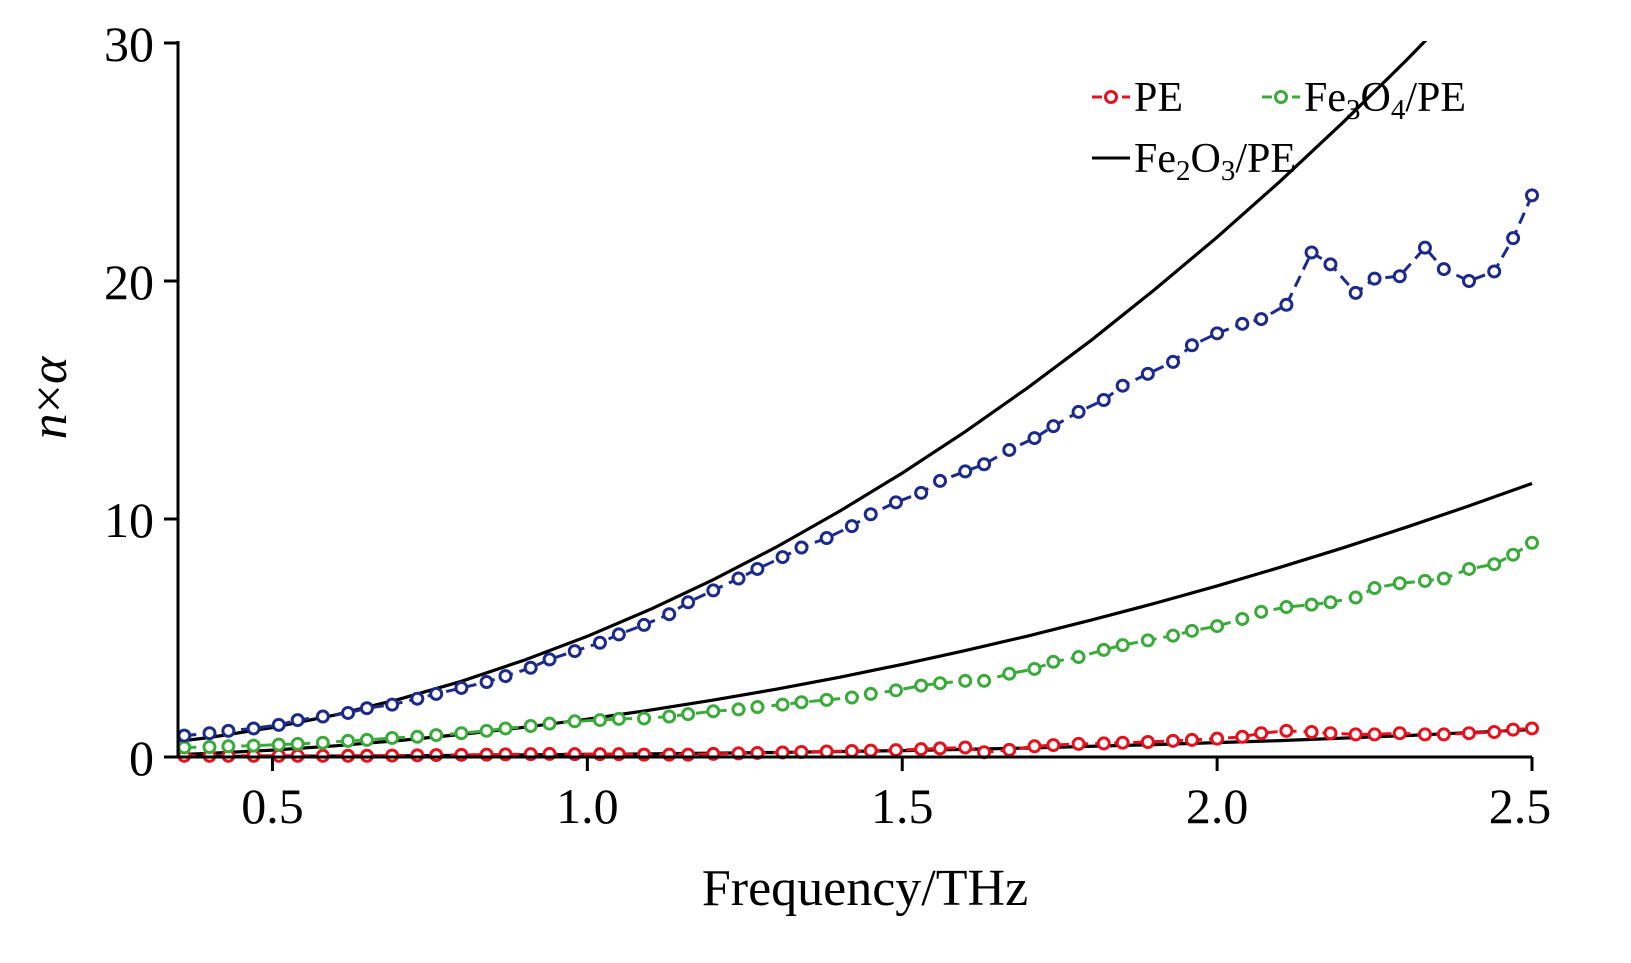 The image size is (1631, 963). I want to click on legend-label: Fe2O3/PE, so click(1215, 161).